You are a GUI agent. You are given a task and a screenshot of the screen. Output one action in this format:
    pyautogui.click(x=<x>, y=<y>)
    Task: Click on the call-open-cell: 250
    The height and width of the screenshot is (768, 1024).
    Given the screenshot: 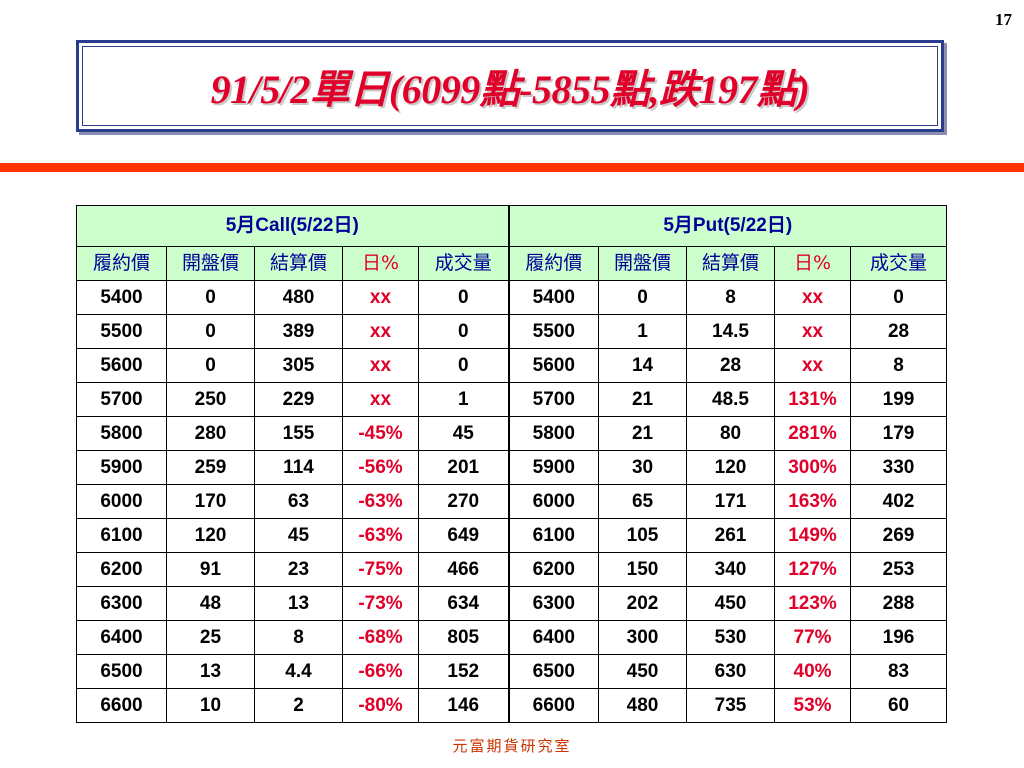 What is the action you would take?
    pyautogui.click(x=210, y=399)
    